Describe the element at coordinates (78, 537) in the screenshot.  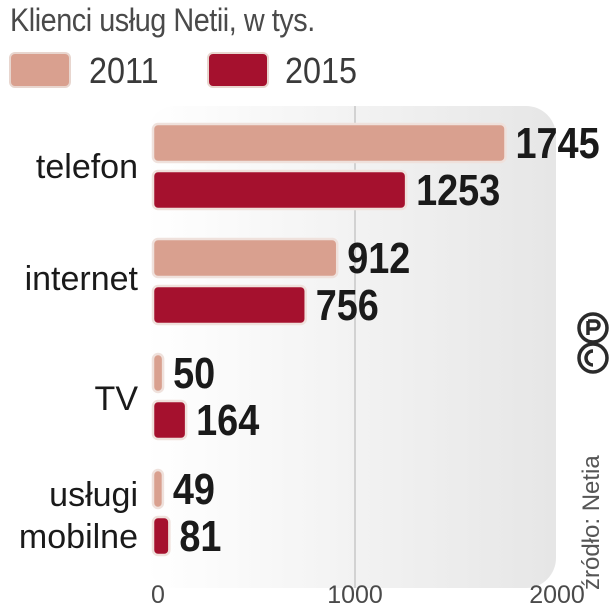
I see `category-label: mobilne` at that location.